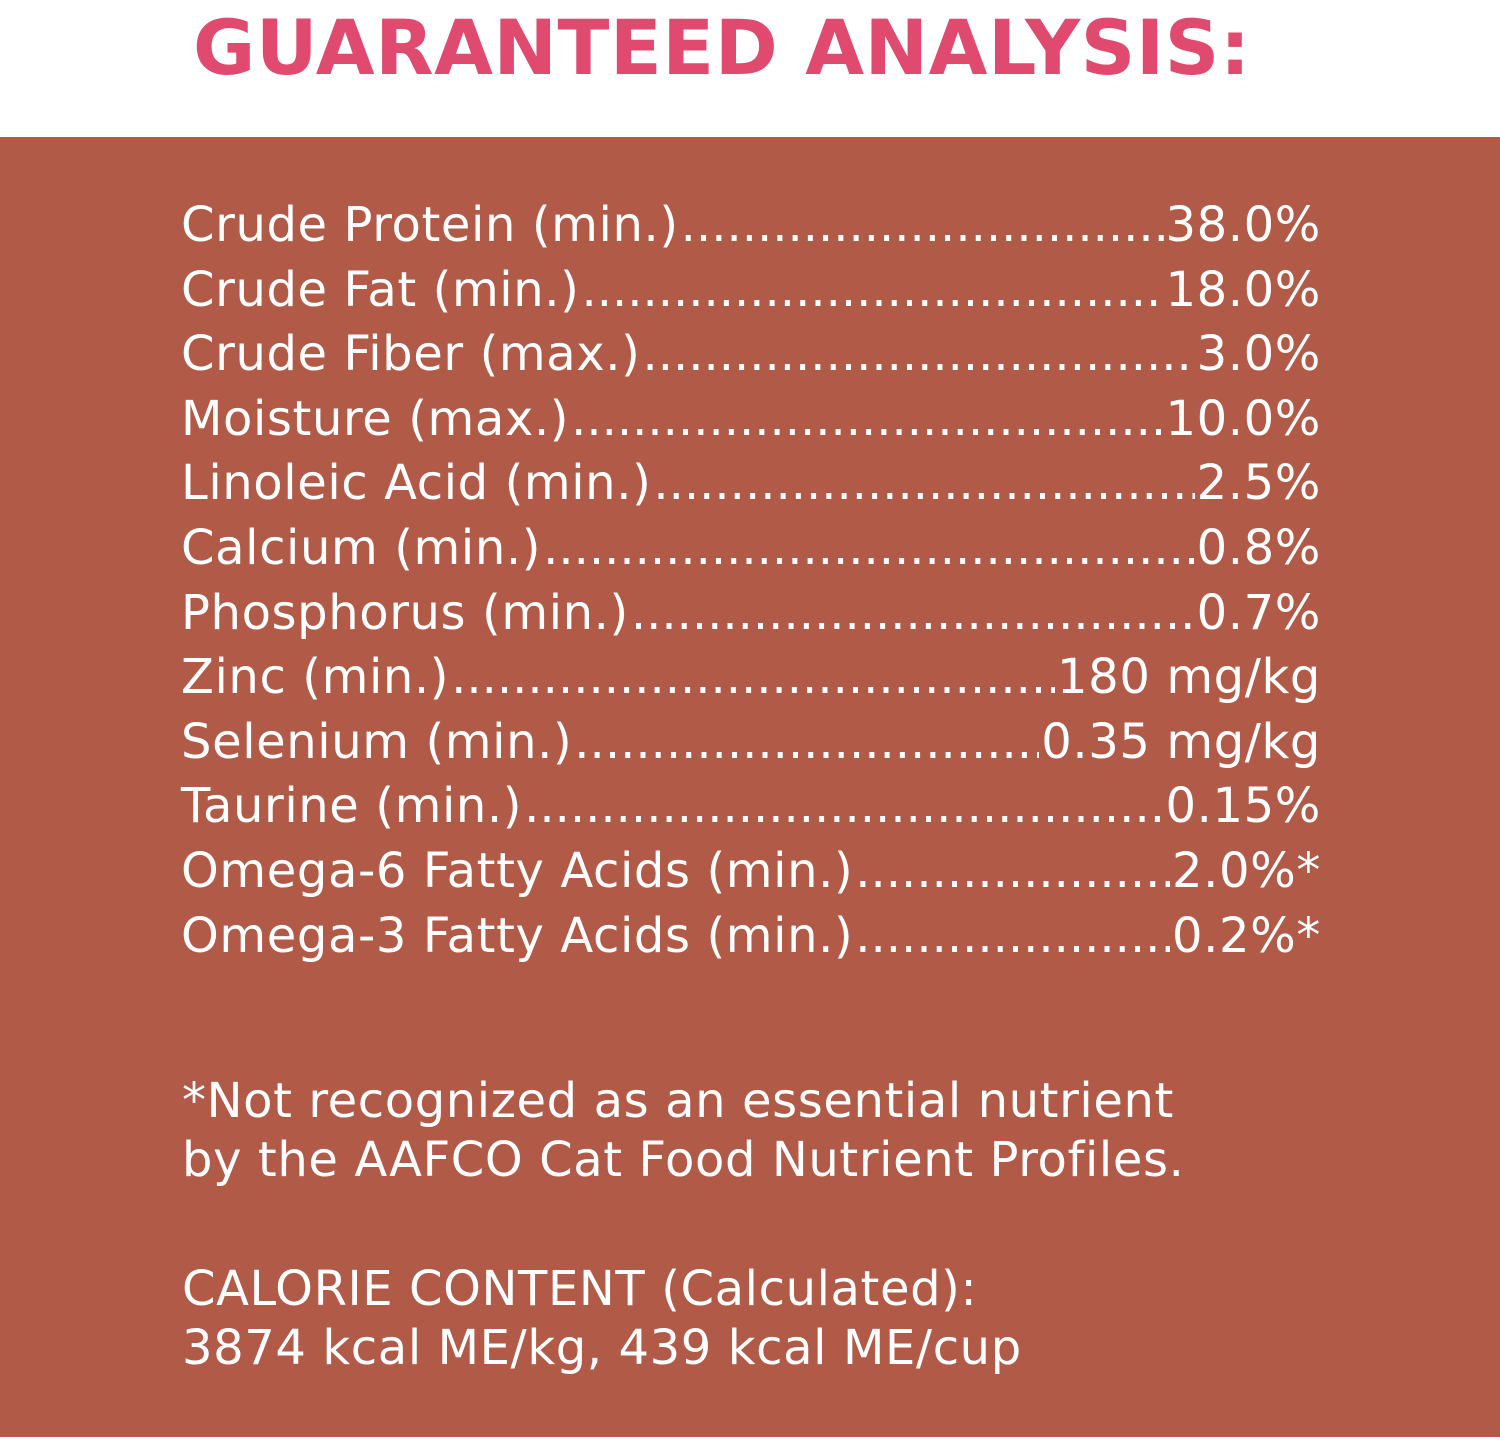 Image resolution: width=1500 pixels, height=1443 pixels. What do you see at coordinates (416, 483) in the screenshot?
I see `nutrient-label: Linoleic Acid (min.)` at bounding box center [416, 483].